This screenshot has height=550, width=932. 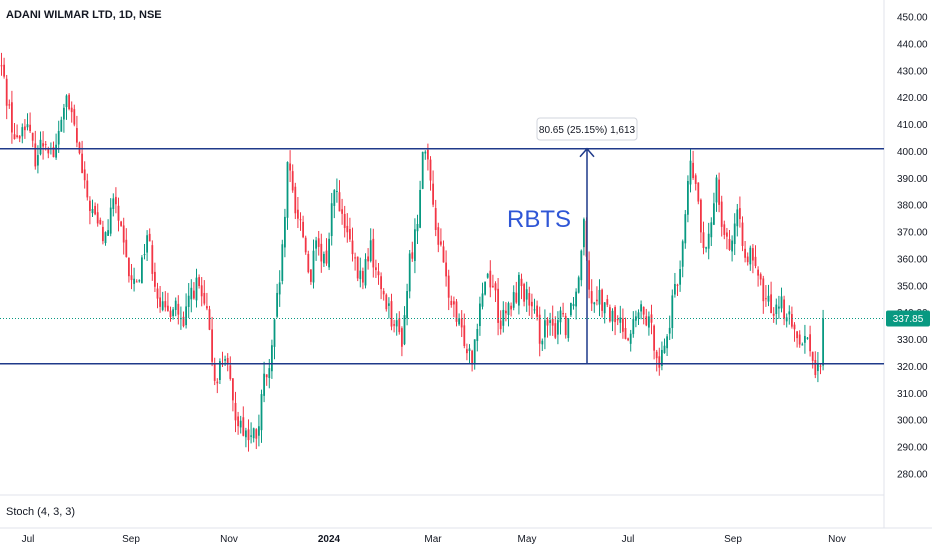 I want to click on price-tick-label: 350.00, so click(x=912, y=286).